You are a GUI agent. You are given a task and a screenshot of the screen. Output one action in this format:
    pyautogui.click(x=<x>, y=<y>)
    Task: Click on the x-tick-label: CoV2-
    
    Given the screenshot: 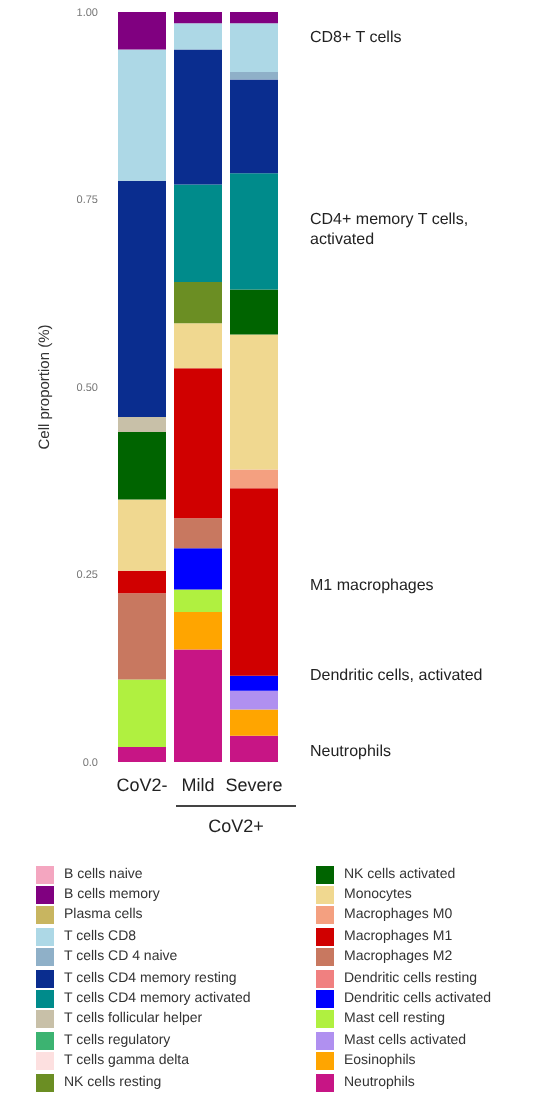 What is the action you would take?
    pyautogui.click(x=142, y=784)
    